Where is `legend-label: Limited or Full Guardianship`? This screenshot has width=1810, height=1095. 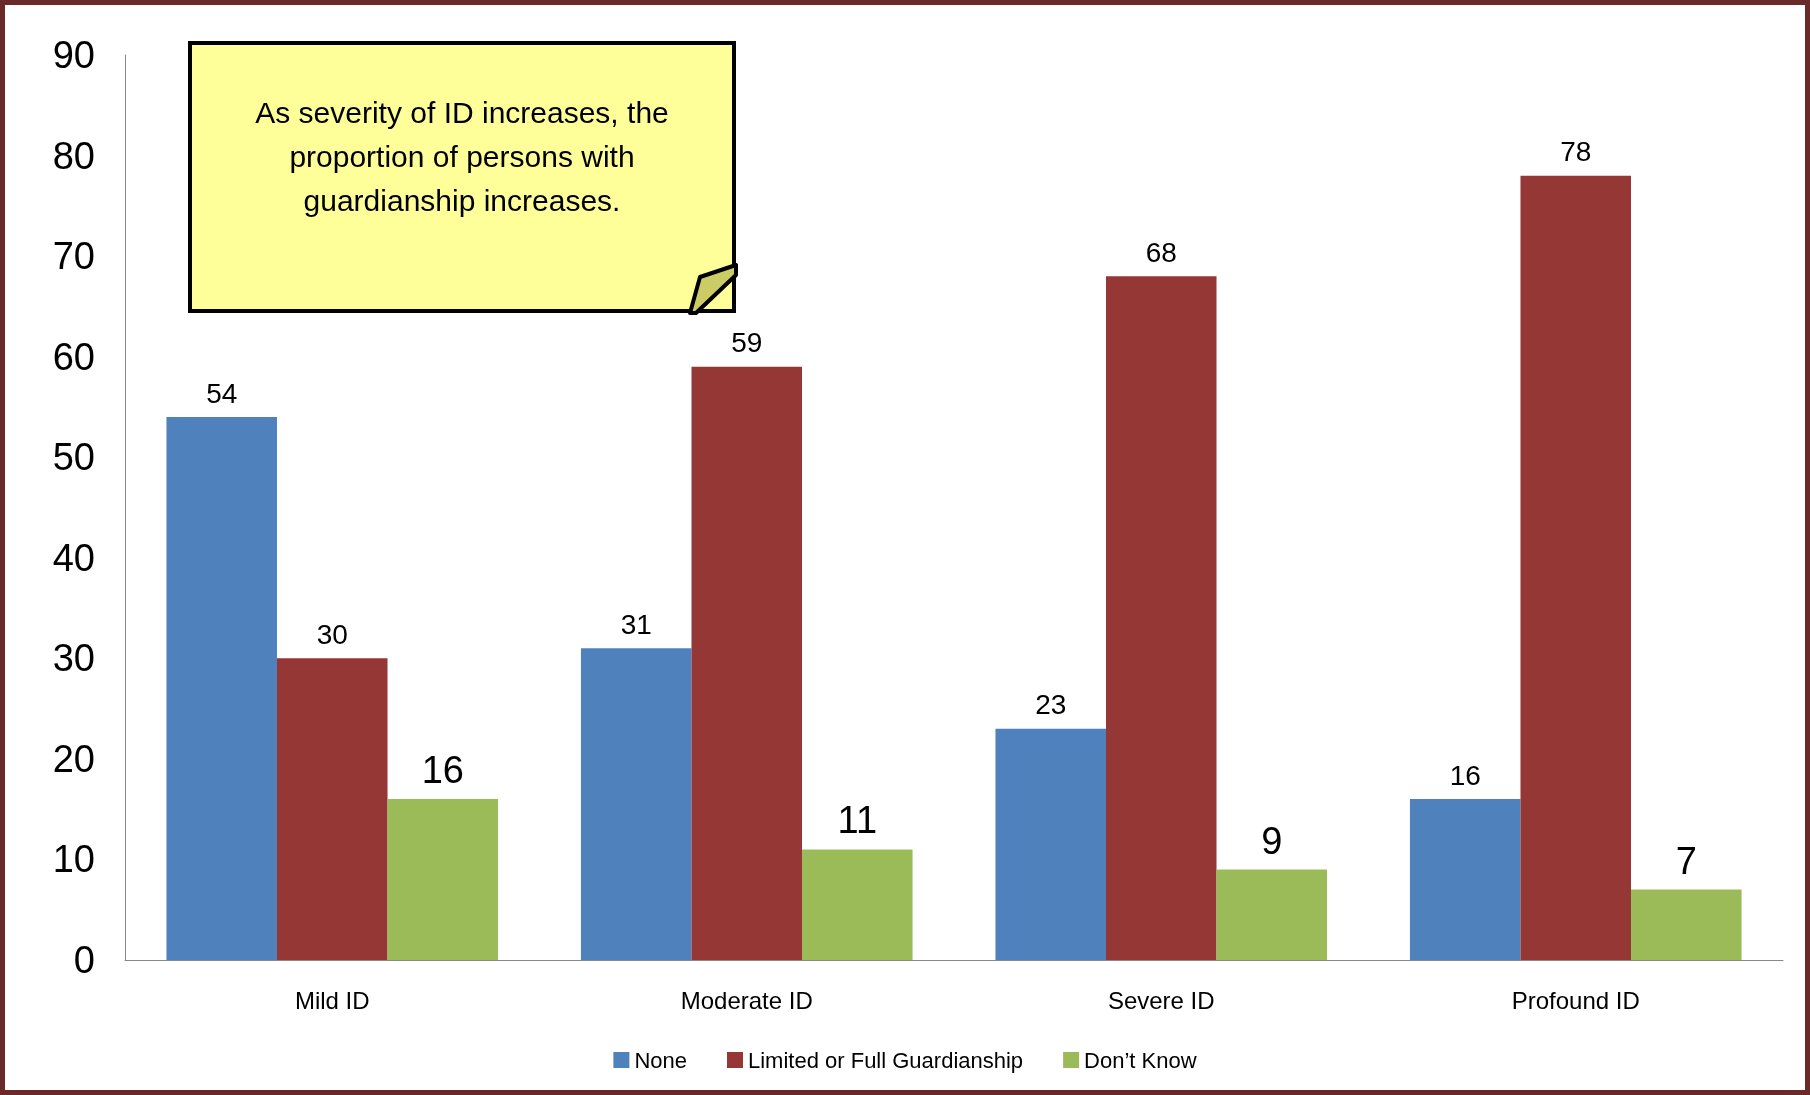
legend-label: Limited or Full Guardianship is located at coordinates (885, 1060).